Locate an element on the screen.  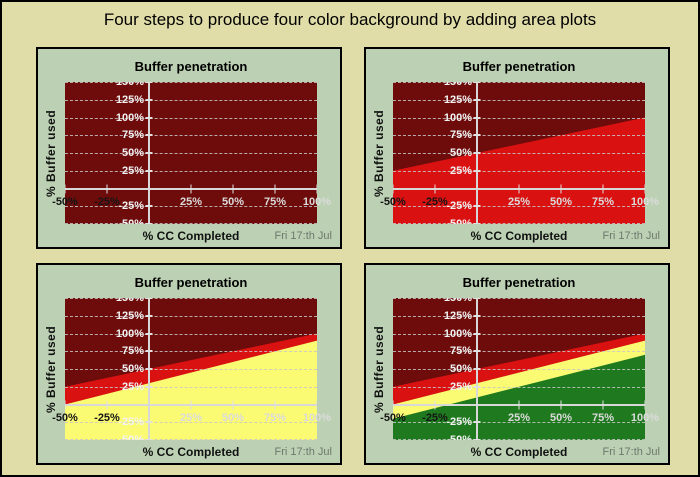
yellow-zone is located at coordinates (191, 390).